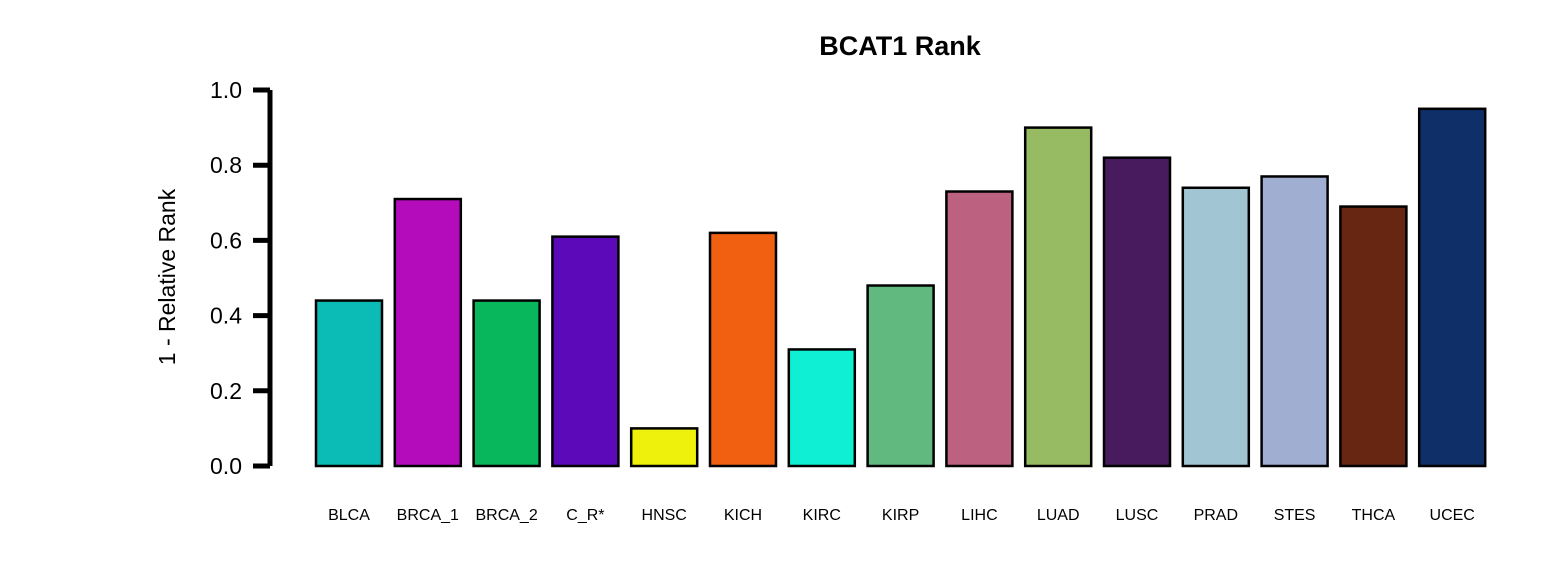 This screenshot has height=586, width=1560. I want to click on y-tick-label: 0.0, so click(226, 466).